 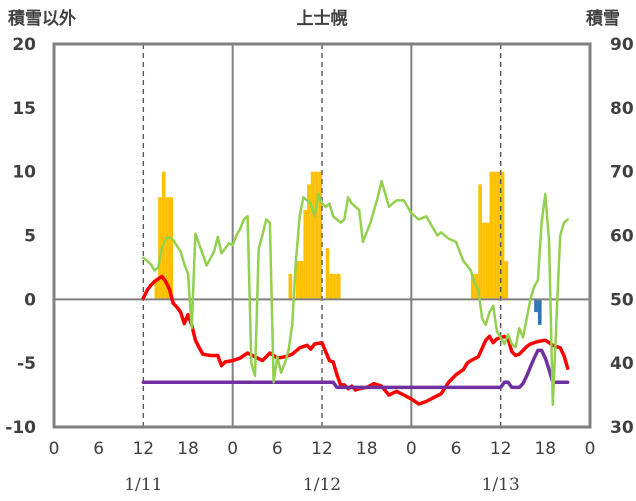 What do you see at coordinates (603, 18) in the screenshot?
I see `right-axis-label: 積雪` at bounding box center [603, 18].